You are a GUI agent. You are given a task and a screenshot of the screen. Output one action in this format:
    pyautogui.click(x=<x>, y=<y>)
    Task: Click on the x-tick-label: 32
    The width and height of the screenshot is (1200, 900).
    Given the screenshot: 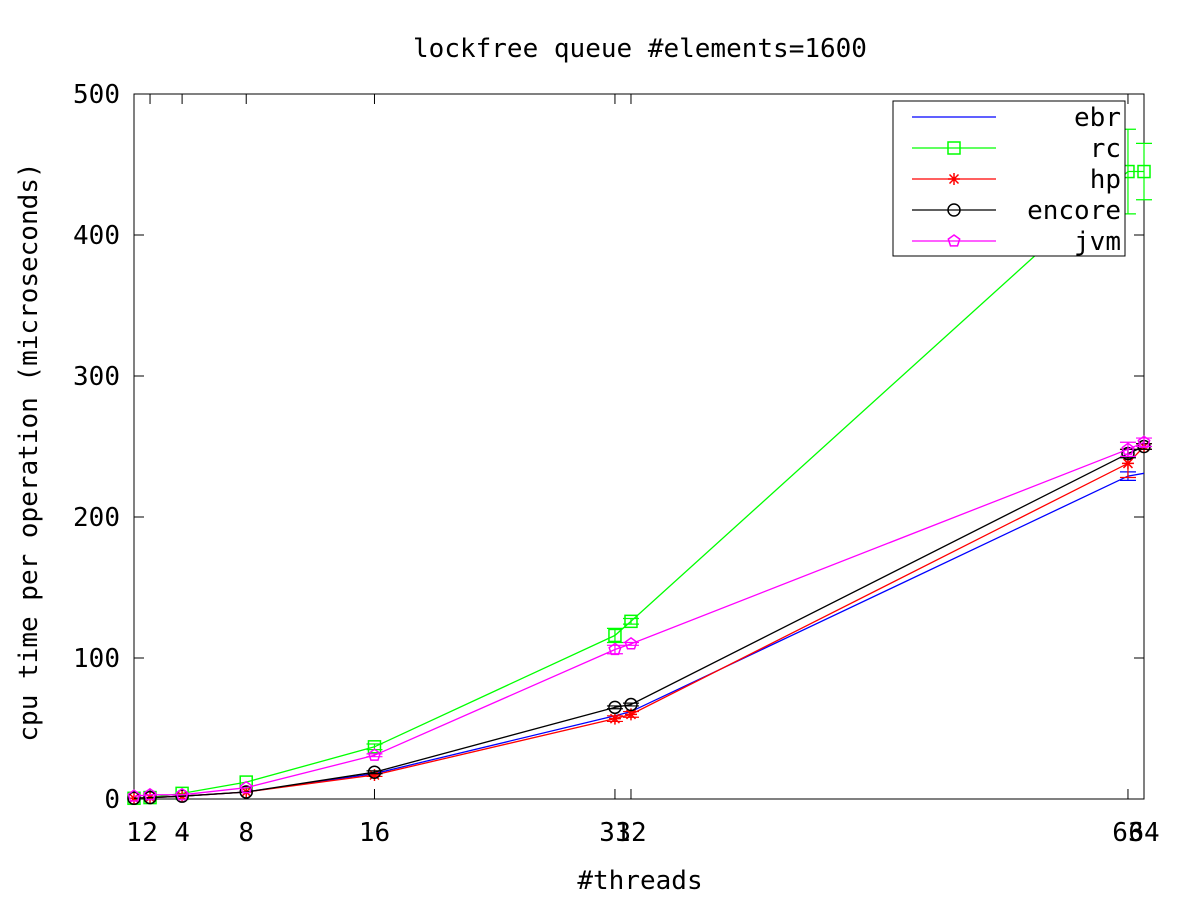 What is the action you would take?
    pyautogui.click(x=630, y=833)
    